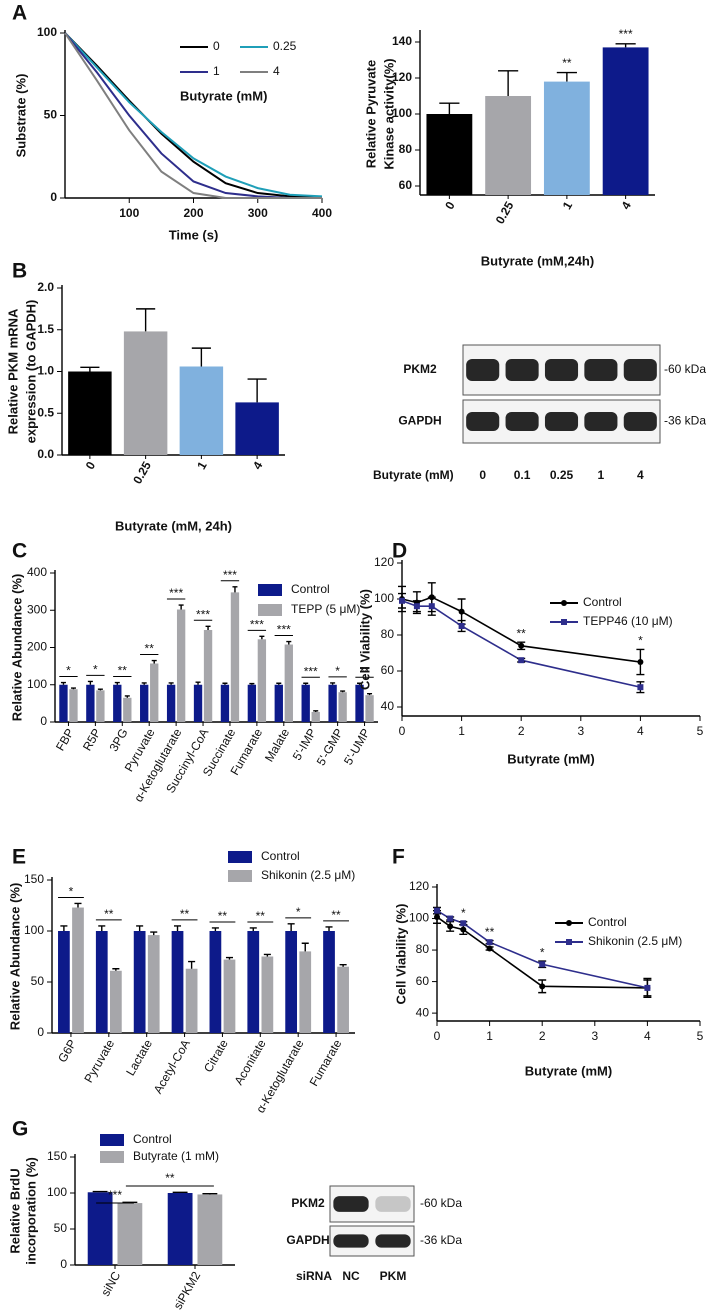 The width and height of the screenshot is (709, 1313). Describe the element at coordinates (304, 744) in the screenshot. I see `x-tick-label: 5'-IMP` at that location.